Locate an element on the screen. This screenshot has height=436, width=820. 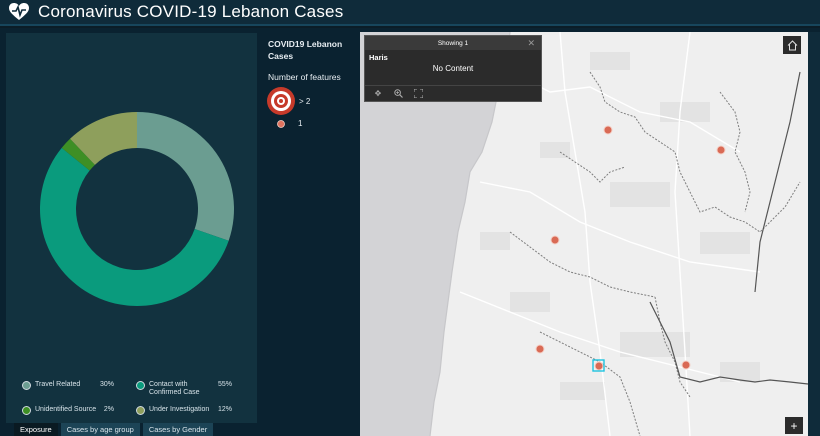
tab-cases-by-gender: Cases by Gender is located at coordinates (178, 429).